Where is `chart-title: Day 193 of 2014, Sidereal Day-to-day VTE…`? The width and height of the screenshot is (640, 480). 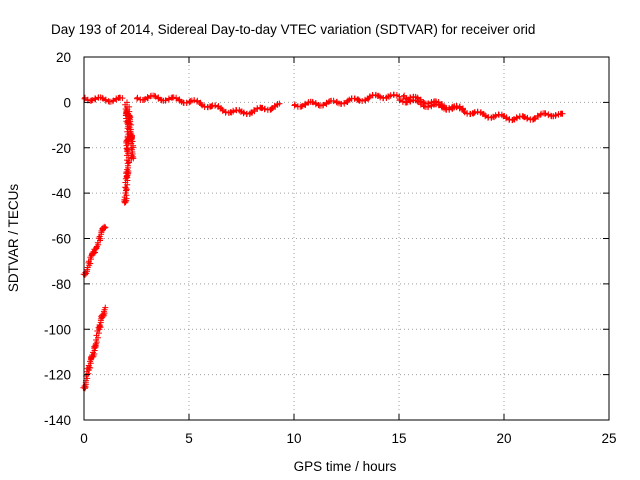
chart-title: Day 193 of 2014, Sidereal Day-to-day VTE… is located at coordinates (293, 29).